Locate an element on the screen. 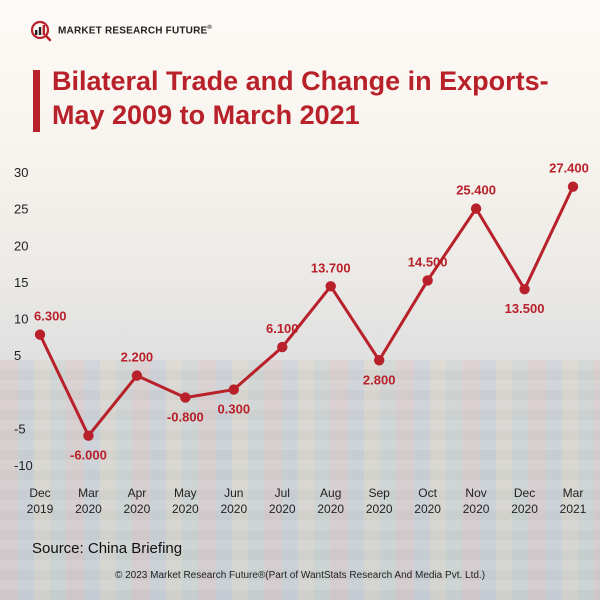 Image resolution: width=600 pixels, height=600 pixels. x-tick-label: Jun 2020 is located at coordinates (233, 501).